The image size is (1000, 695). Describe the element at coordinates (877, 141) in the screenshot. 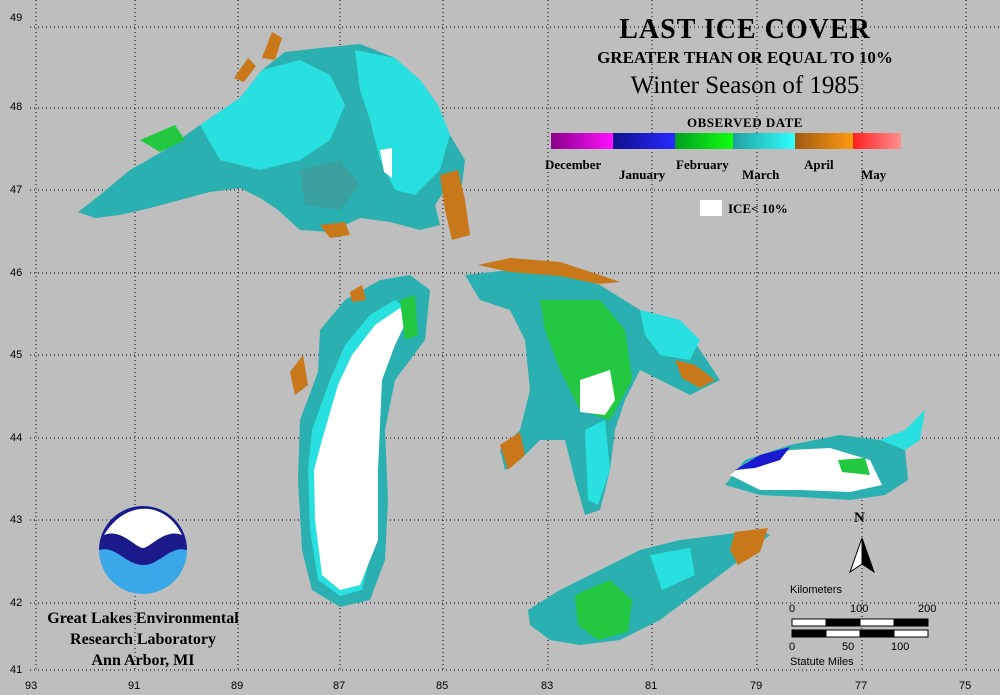

I see `legend-swatch-may` at that location.